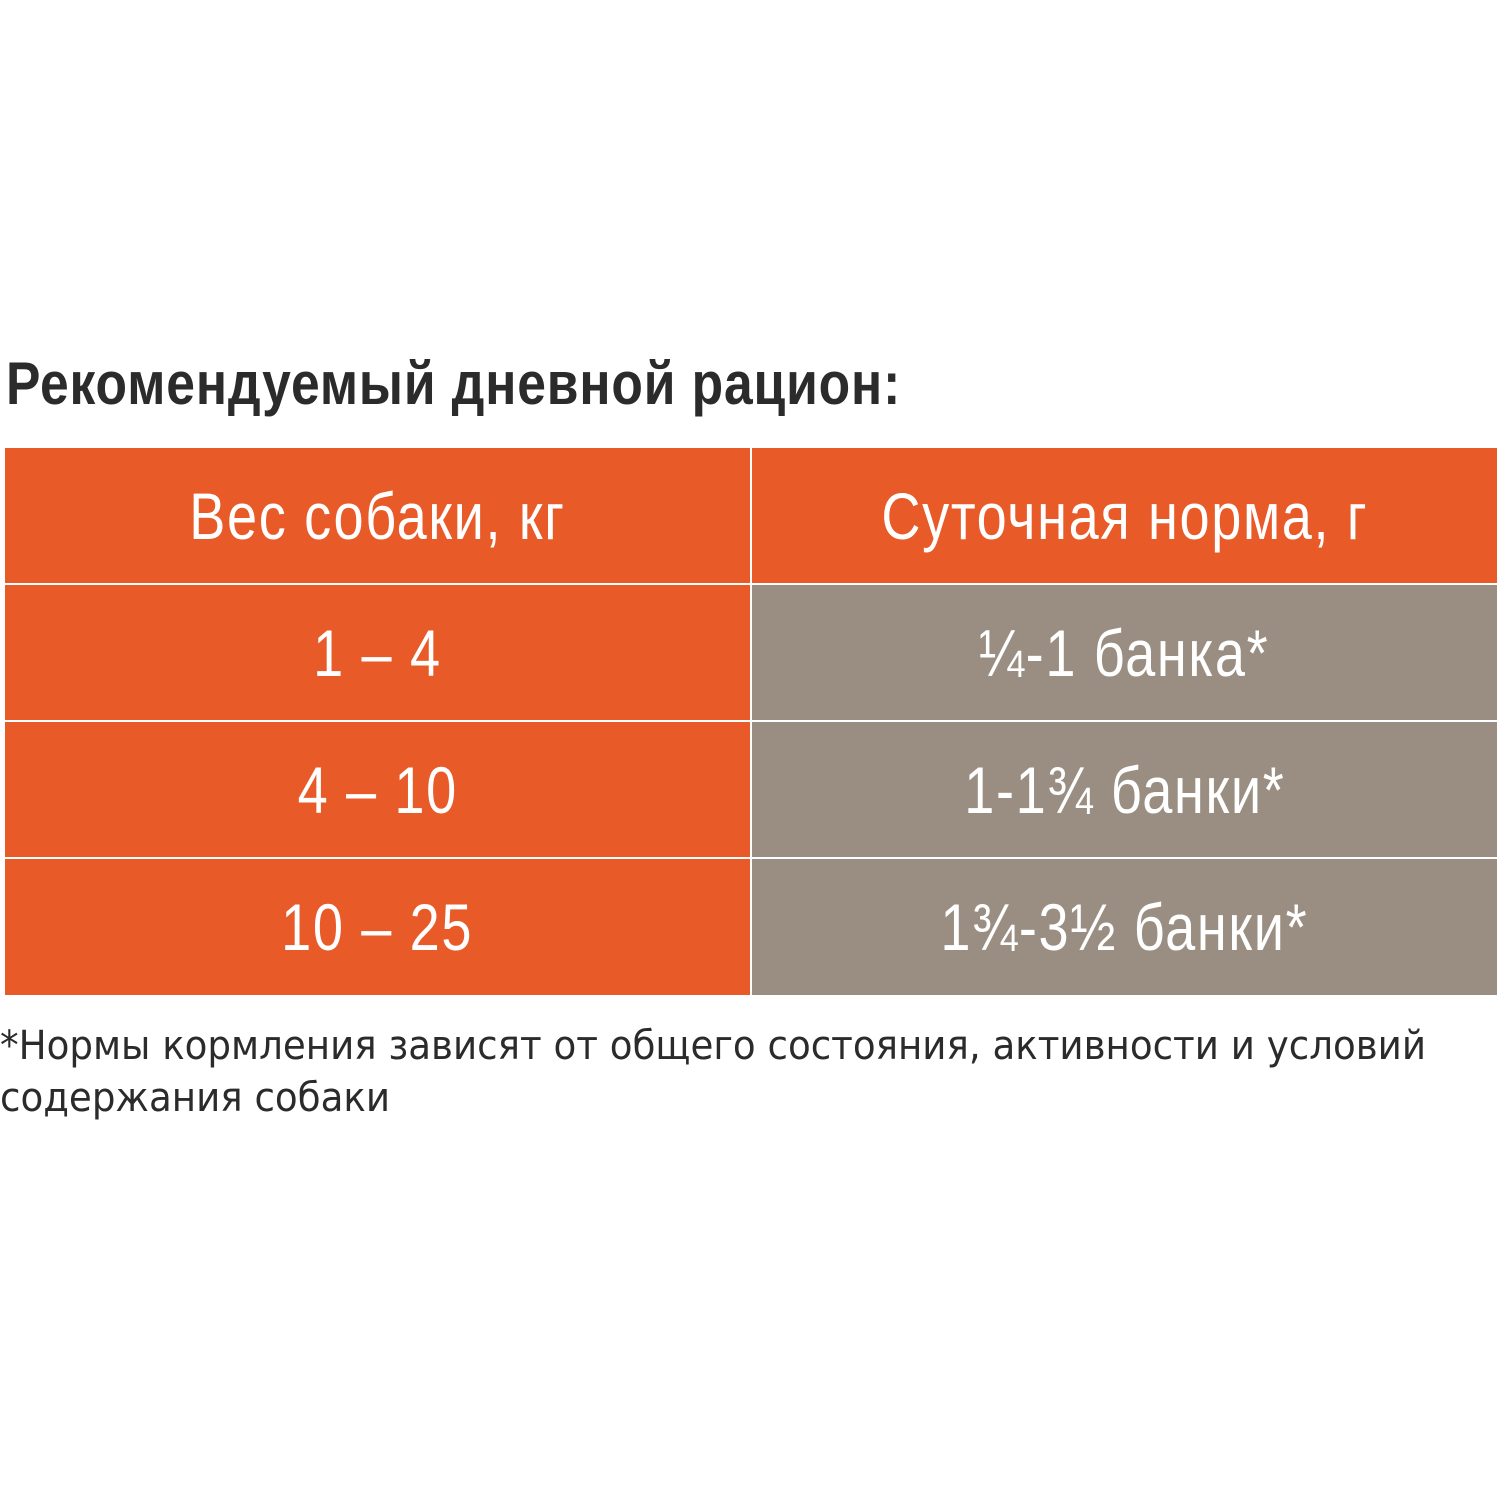 The width and height of the screenshot is (1500, 1500). Describe the element at coordinates (195, 1098) in the screenshot. I see `footnote-line-2: содержания собаки` at that location.